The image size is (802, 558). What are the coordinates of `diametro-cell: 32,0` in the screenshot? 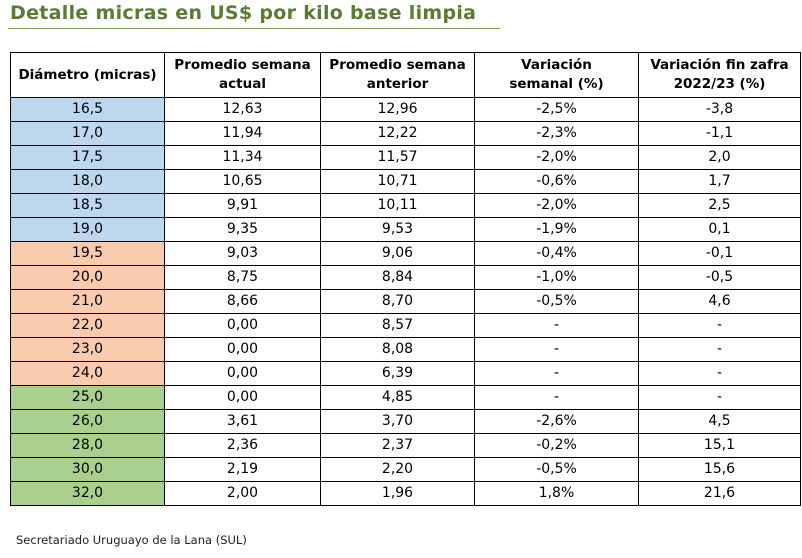 It's located at (87, 493).